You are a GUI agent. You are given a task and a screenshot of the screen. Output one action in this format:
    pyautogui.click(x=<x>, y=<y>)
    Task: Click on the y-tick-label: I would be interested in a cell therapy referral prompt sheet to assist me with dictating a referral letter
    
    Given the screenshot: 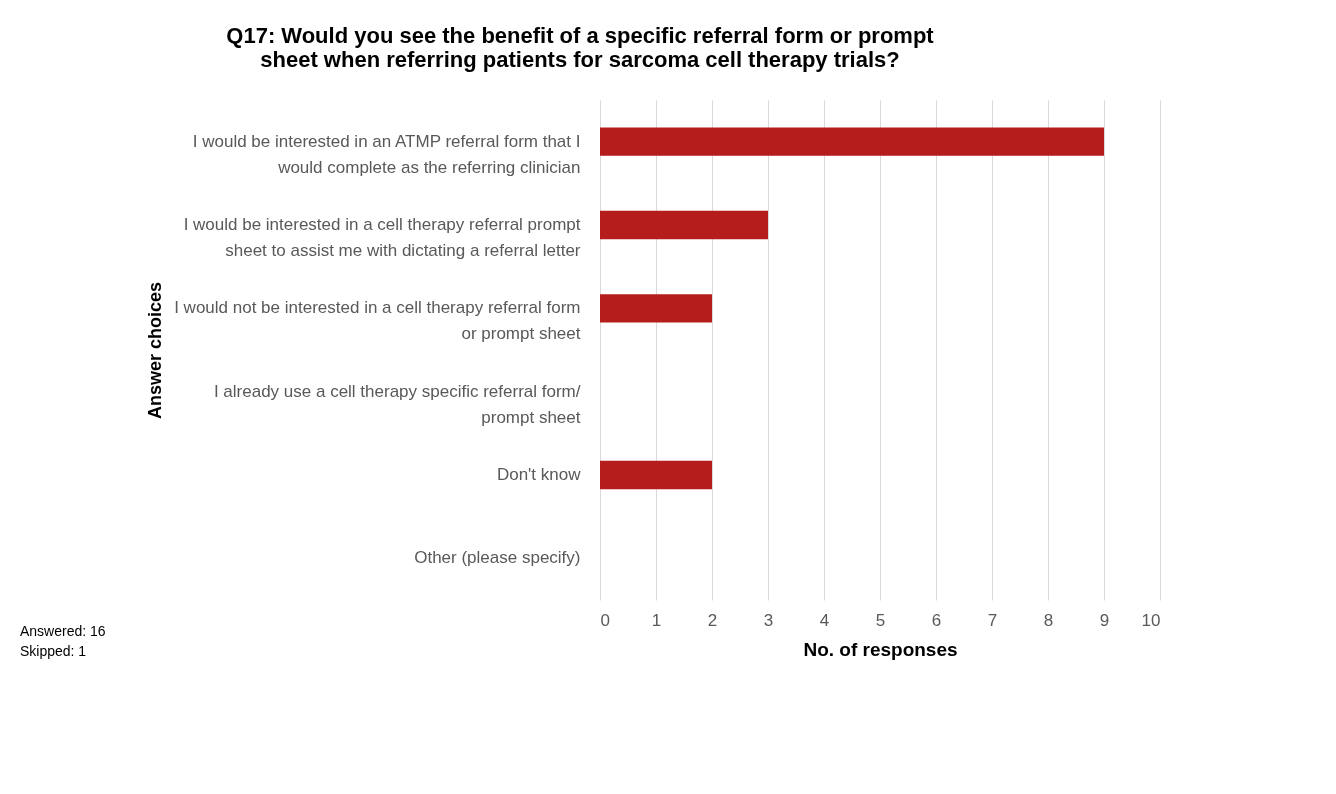 What is the action you would take?
    pyautogui.click(x=382, y=237)
    